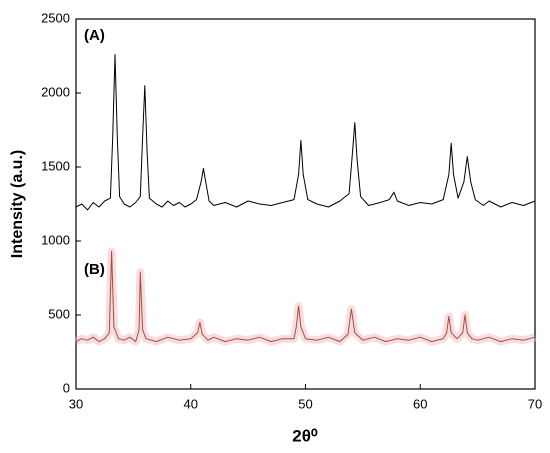 This screenshot has width=550, height=453. What do you see at coordinates (55, 17) in the screenshot?
I see `y-tick-label: 2500` at bounding box center [55, 17].